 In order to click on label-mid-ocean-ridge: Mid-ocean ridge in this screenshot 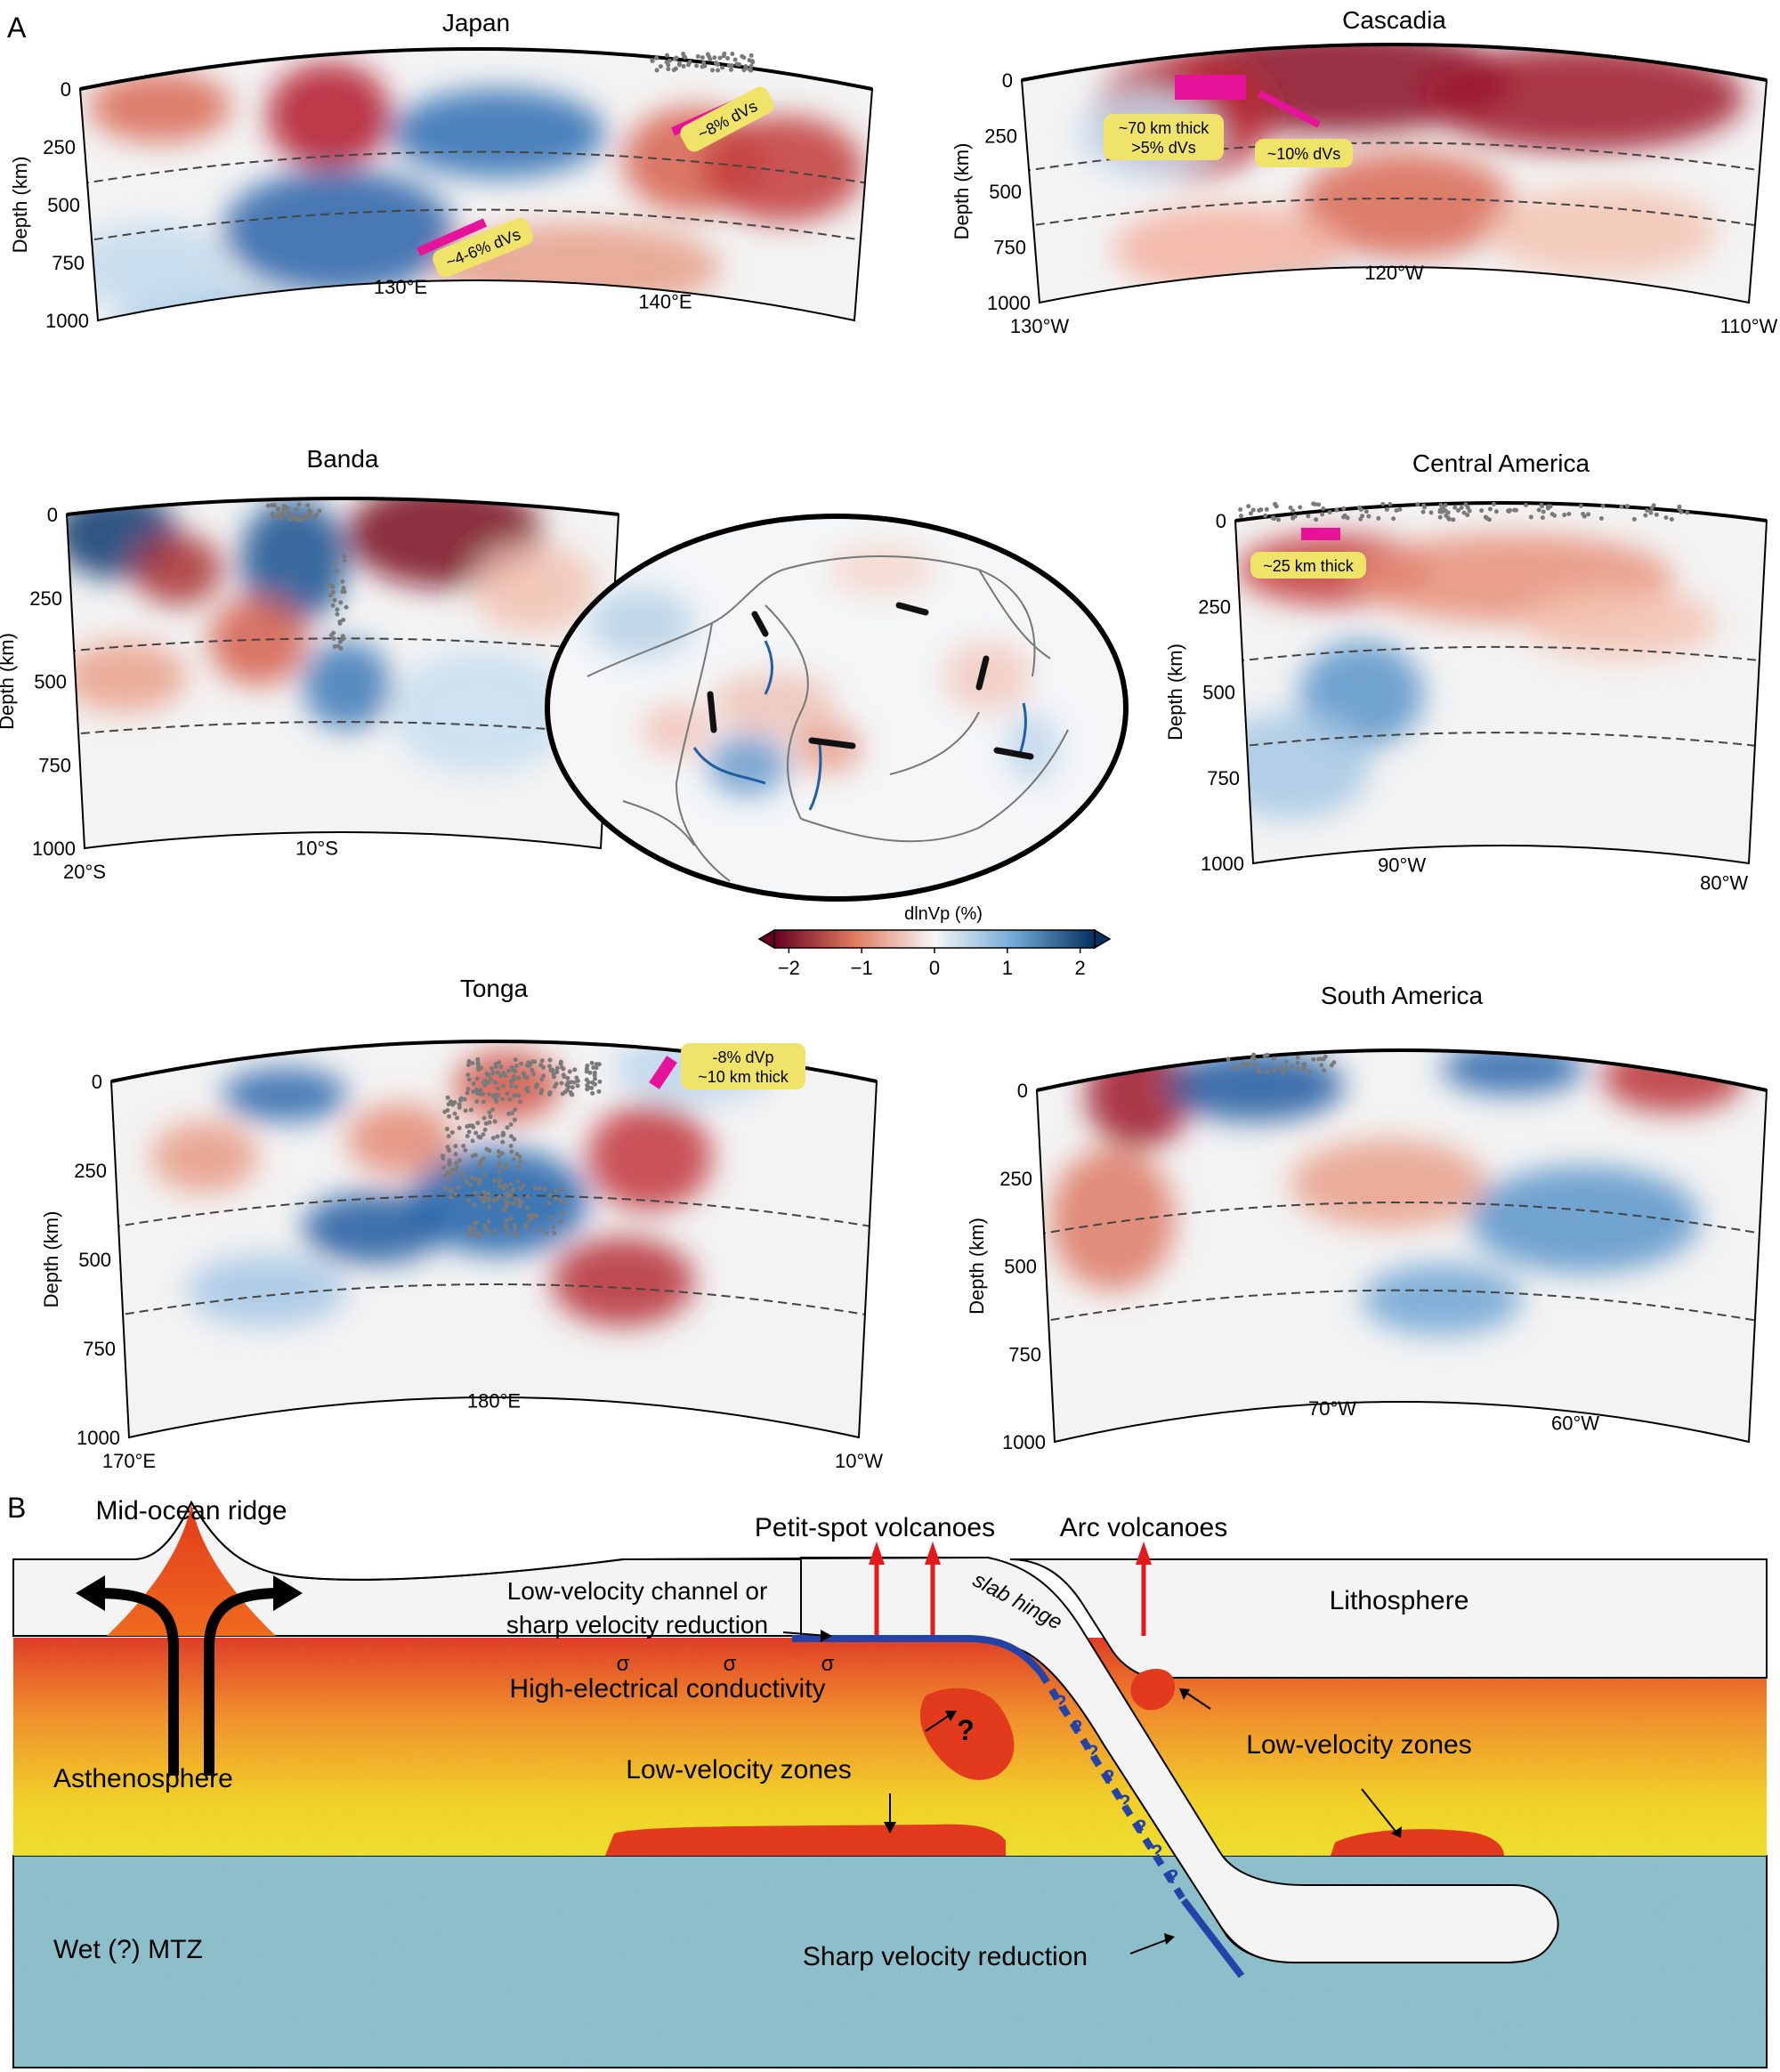, I will do `click(191, 1511)`.